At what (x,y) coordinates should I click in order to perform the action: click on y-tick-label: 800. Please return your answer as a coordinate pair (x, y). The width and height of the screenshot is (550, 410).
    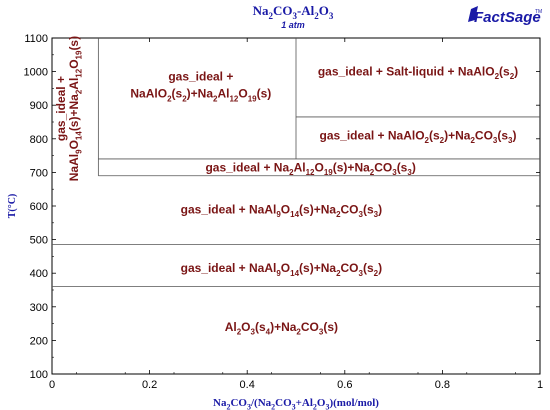
    Looking at the image, I should click on (39, 140).